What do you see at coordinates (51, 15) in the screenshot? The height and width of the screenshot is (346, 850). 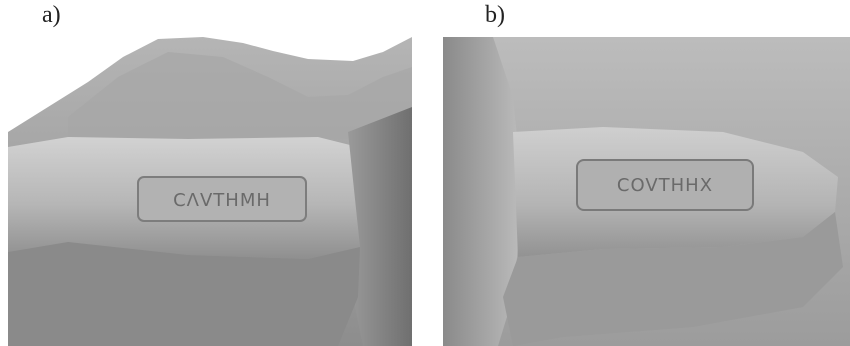 I see `panel-a-label: a)` at bounding box center [51, 15].